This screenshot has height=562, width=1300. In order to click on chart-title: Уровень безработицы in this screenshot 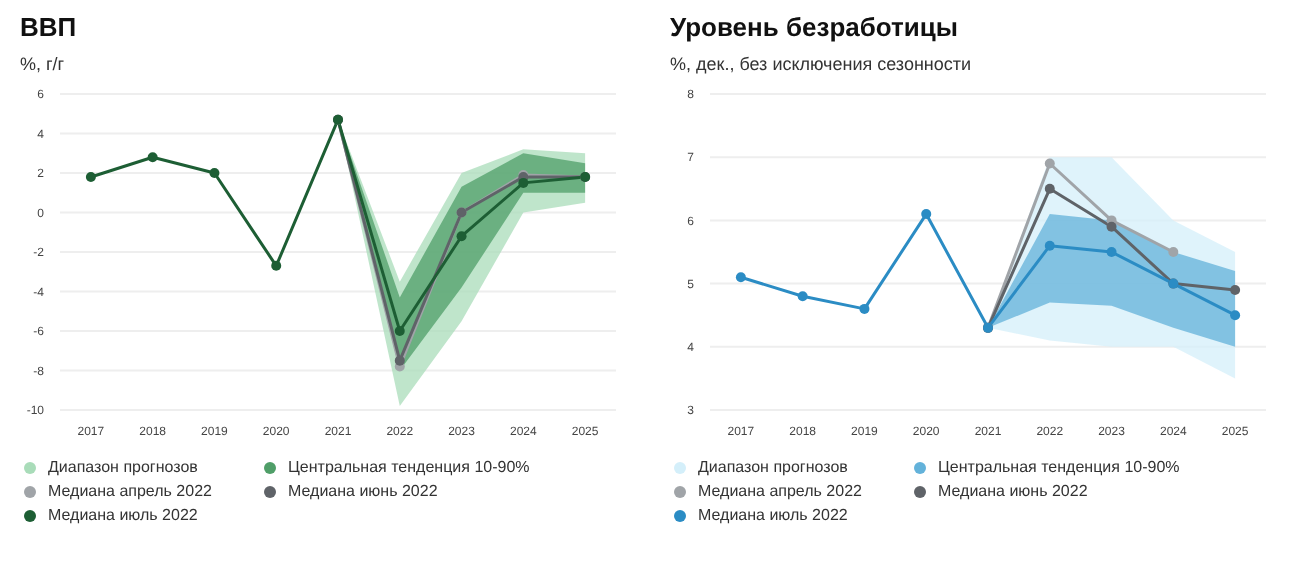, I will do `click(814, 26)`.